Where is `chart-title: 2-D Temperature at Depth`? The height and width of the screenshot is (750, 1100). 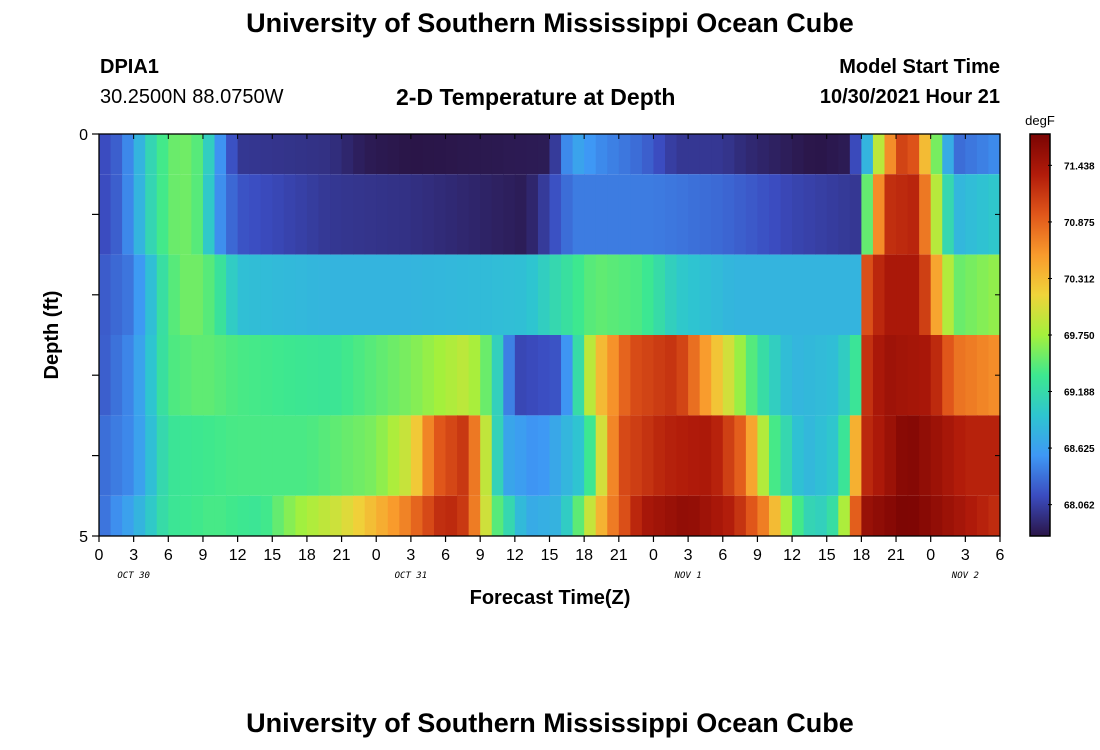
chart-title: 2-D Temperature at Depth is located at coordinates (536, 97).